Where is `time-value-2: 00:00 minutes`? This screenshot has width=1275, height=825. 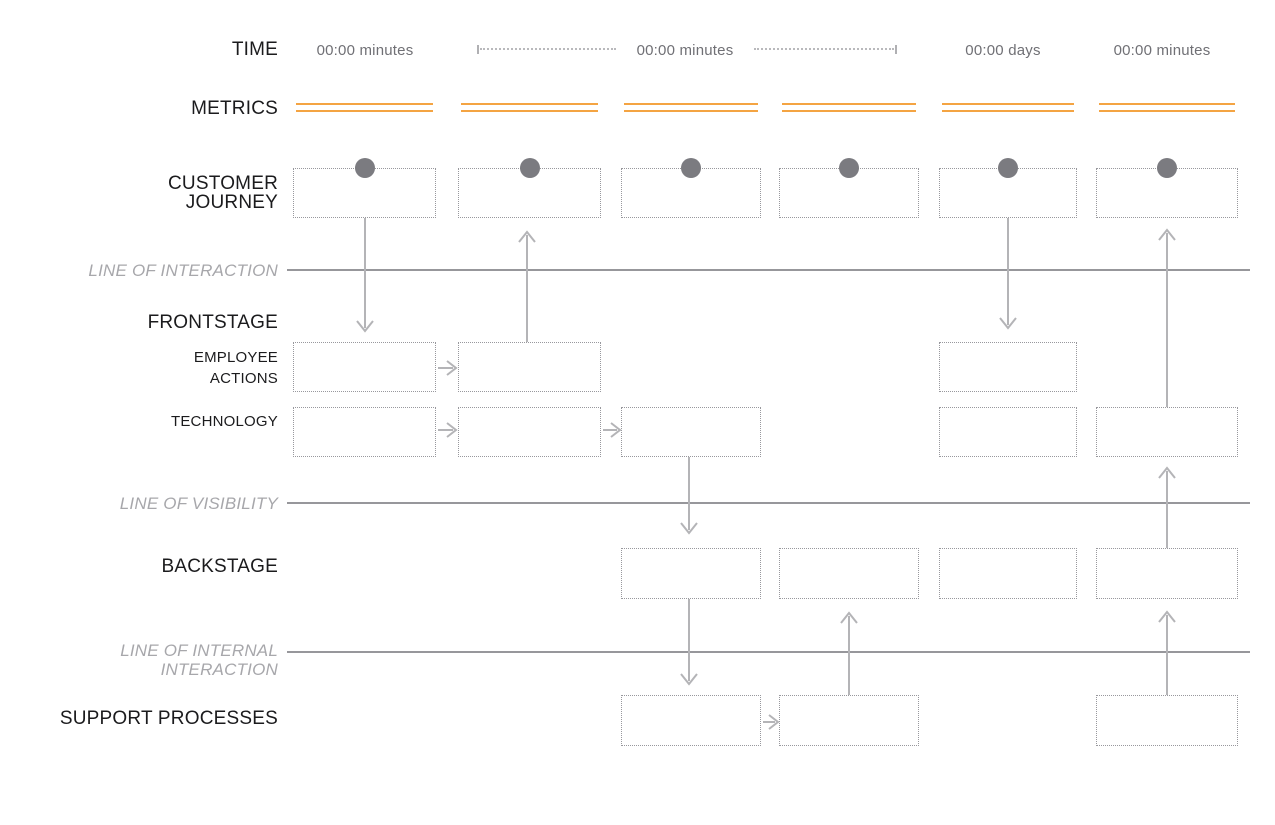 time-value-2: 00:00 minutes is located at coordinates (685, 50).